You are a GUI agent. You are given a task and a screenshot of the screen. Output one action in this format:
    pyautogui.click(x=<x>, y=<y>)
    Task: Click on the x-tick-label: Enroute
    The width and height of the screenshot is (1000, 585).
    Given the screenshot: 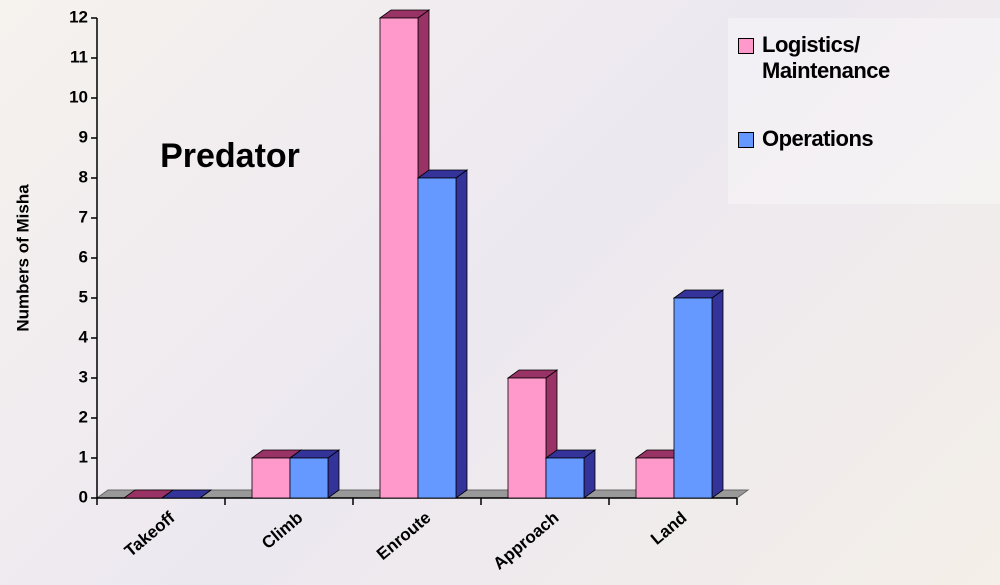 What is the action you would take?
    pyautogui.click(x=403, y=536)
    